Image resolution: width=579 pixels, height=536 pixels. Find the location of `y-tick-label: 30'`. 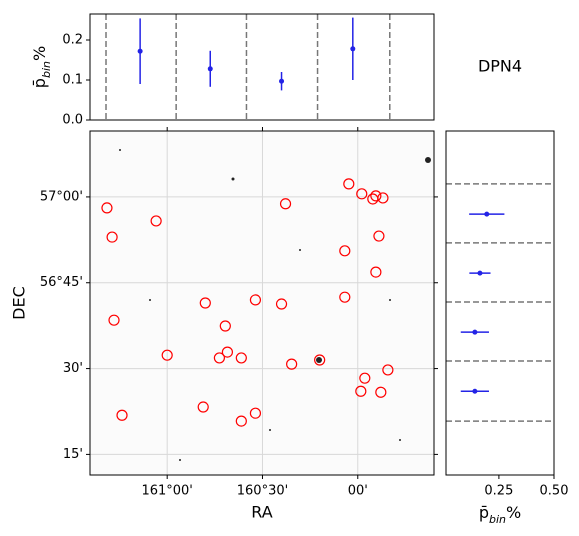

y-tick-label: 30' is located at coordinates (73, 368).